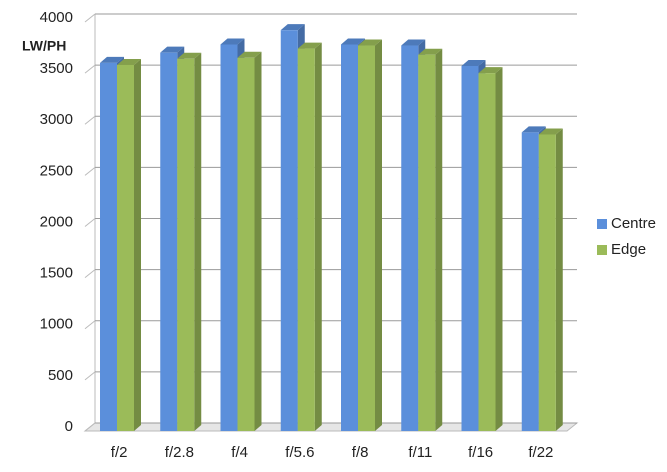 The height and width of the screenshot is (472, 667). What do you see at coordinates (360, 452) in the screenshot?
I see `x-tick-label: f/8` at bounding box center [360, 452].